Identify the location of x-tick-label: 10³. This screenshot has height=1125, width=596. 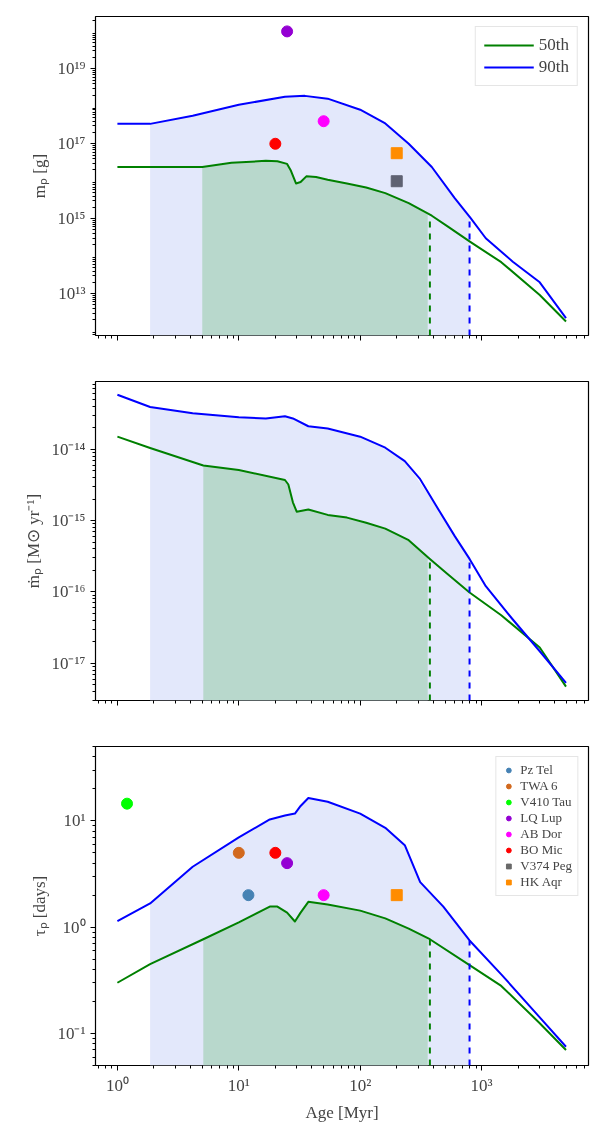
(481, 1085).